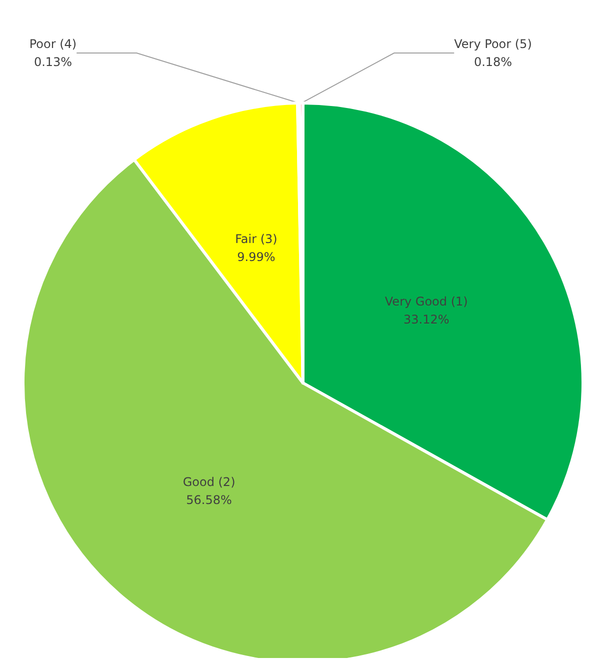  I want to click on slice-label: Very Good (1), so click(426, 301).